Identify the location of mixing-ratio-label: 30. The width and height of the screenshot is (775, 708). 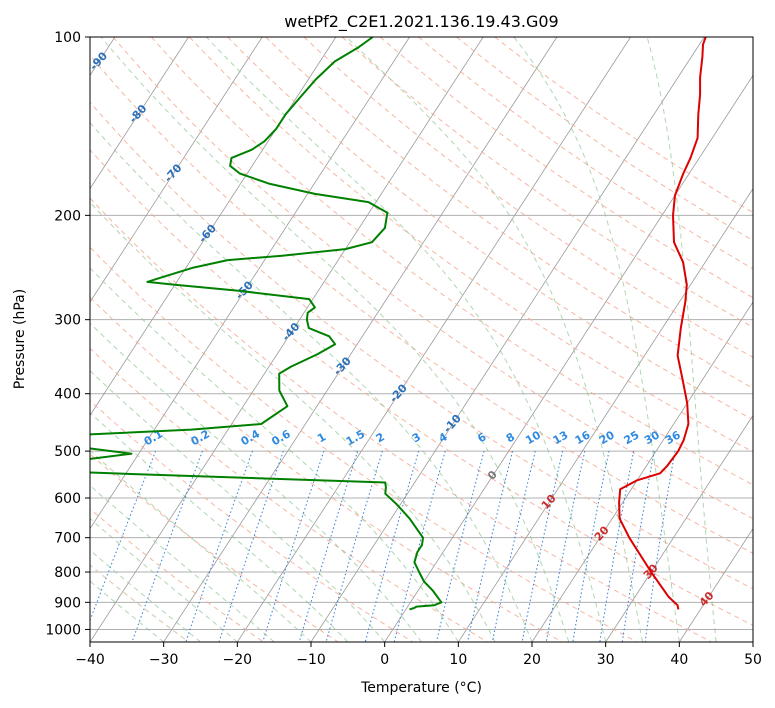
(652, 437).